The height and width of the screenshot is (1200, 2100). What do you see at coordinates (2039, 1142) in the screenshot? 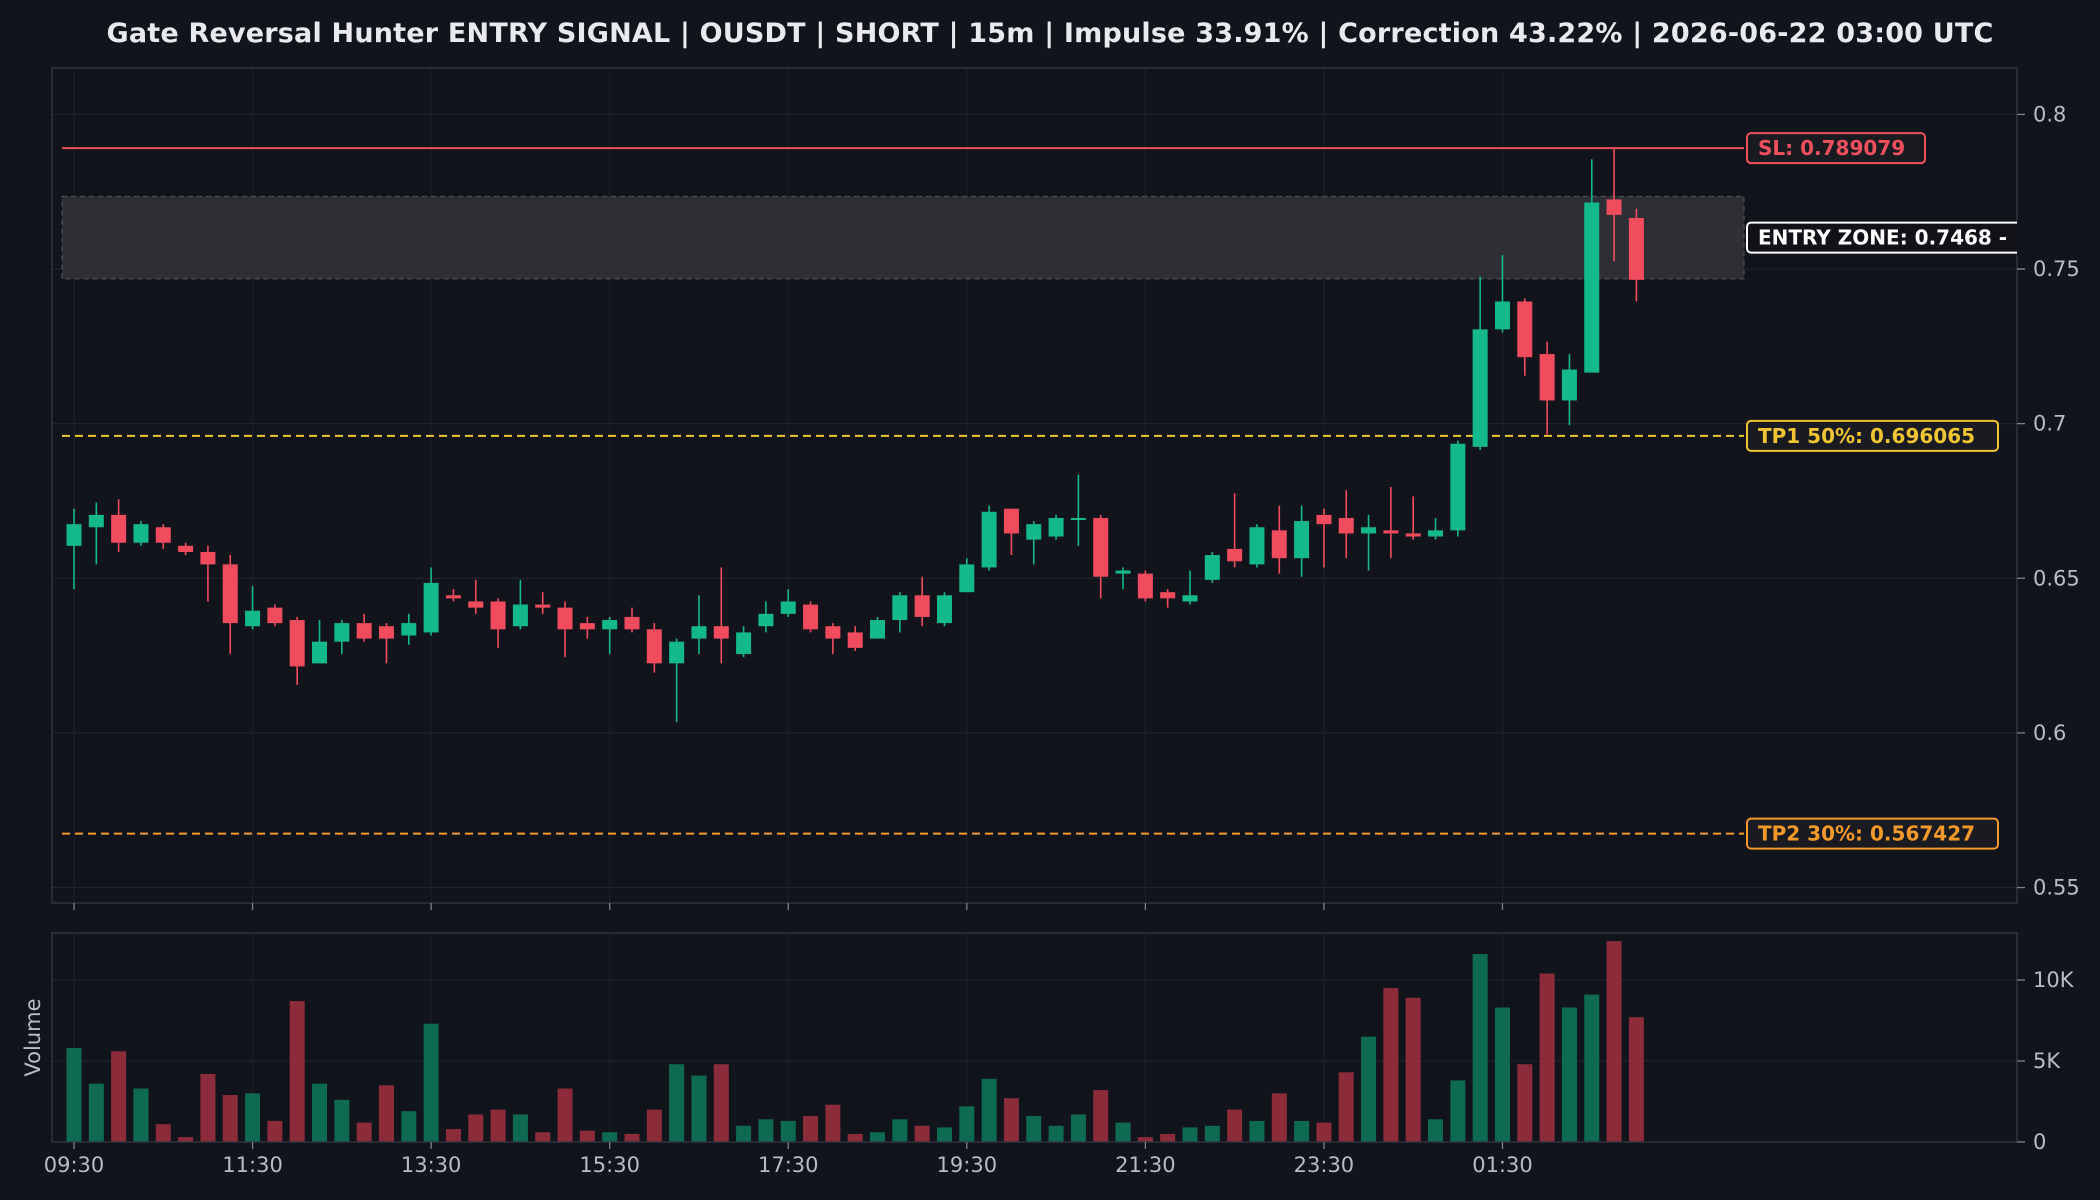
I see `volume-tick-label: 0` at bounding box center [2039, 1142].